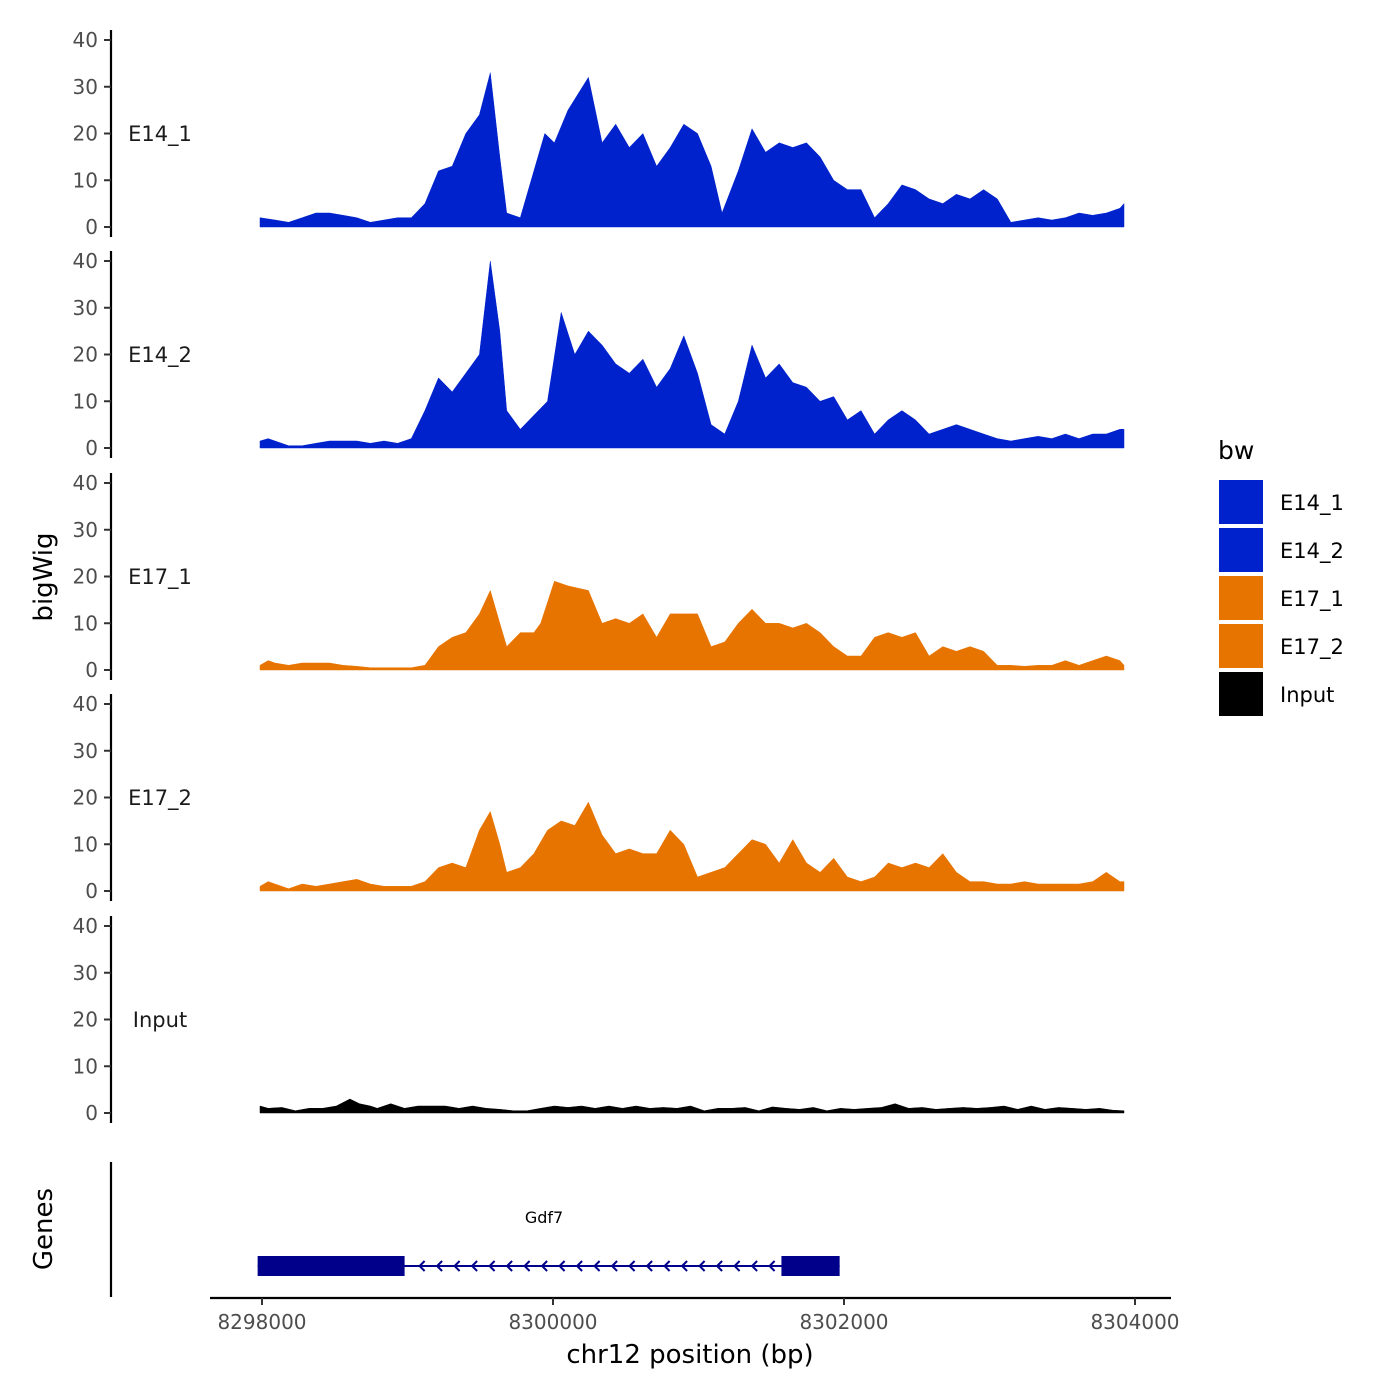  I want to click on legend-item-input: Input, so click(1276, 694).